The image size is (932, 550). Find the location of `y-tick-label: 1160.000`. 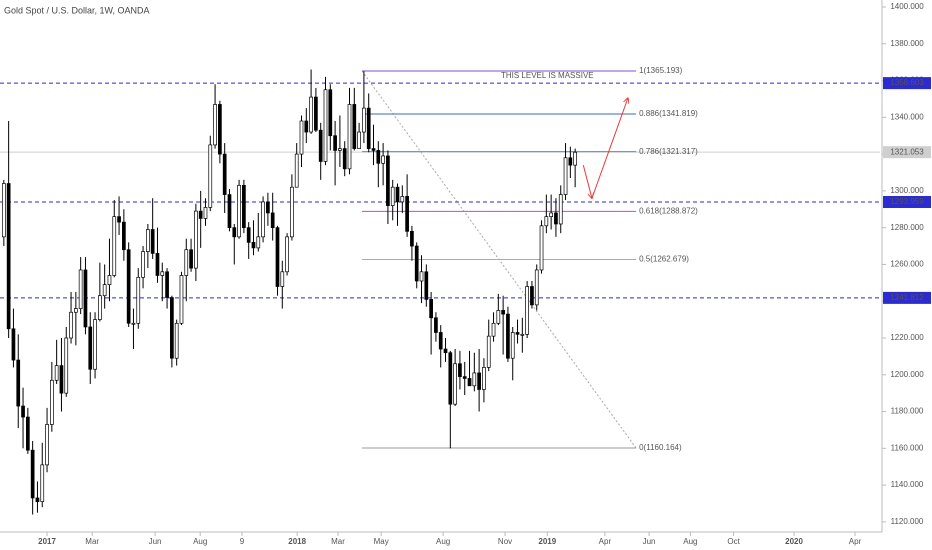

y-tick-label: 1160.000 is located at coordinates (907, 447).